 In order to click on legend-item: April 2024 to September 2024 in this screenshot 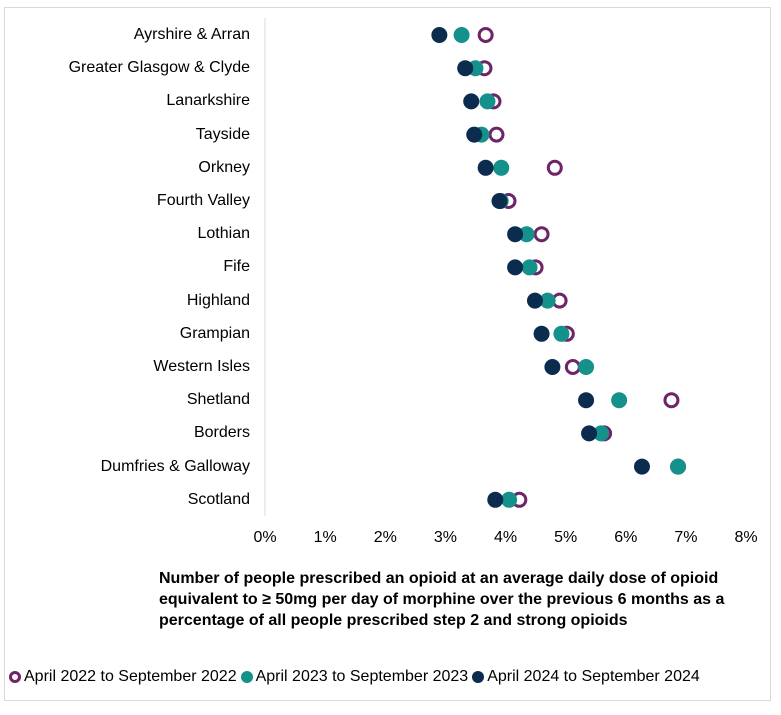, I will do `click(586, 677)`.